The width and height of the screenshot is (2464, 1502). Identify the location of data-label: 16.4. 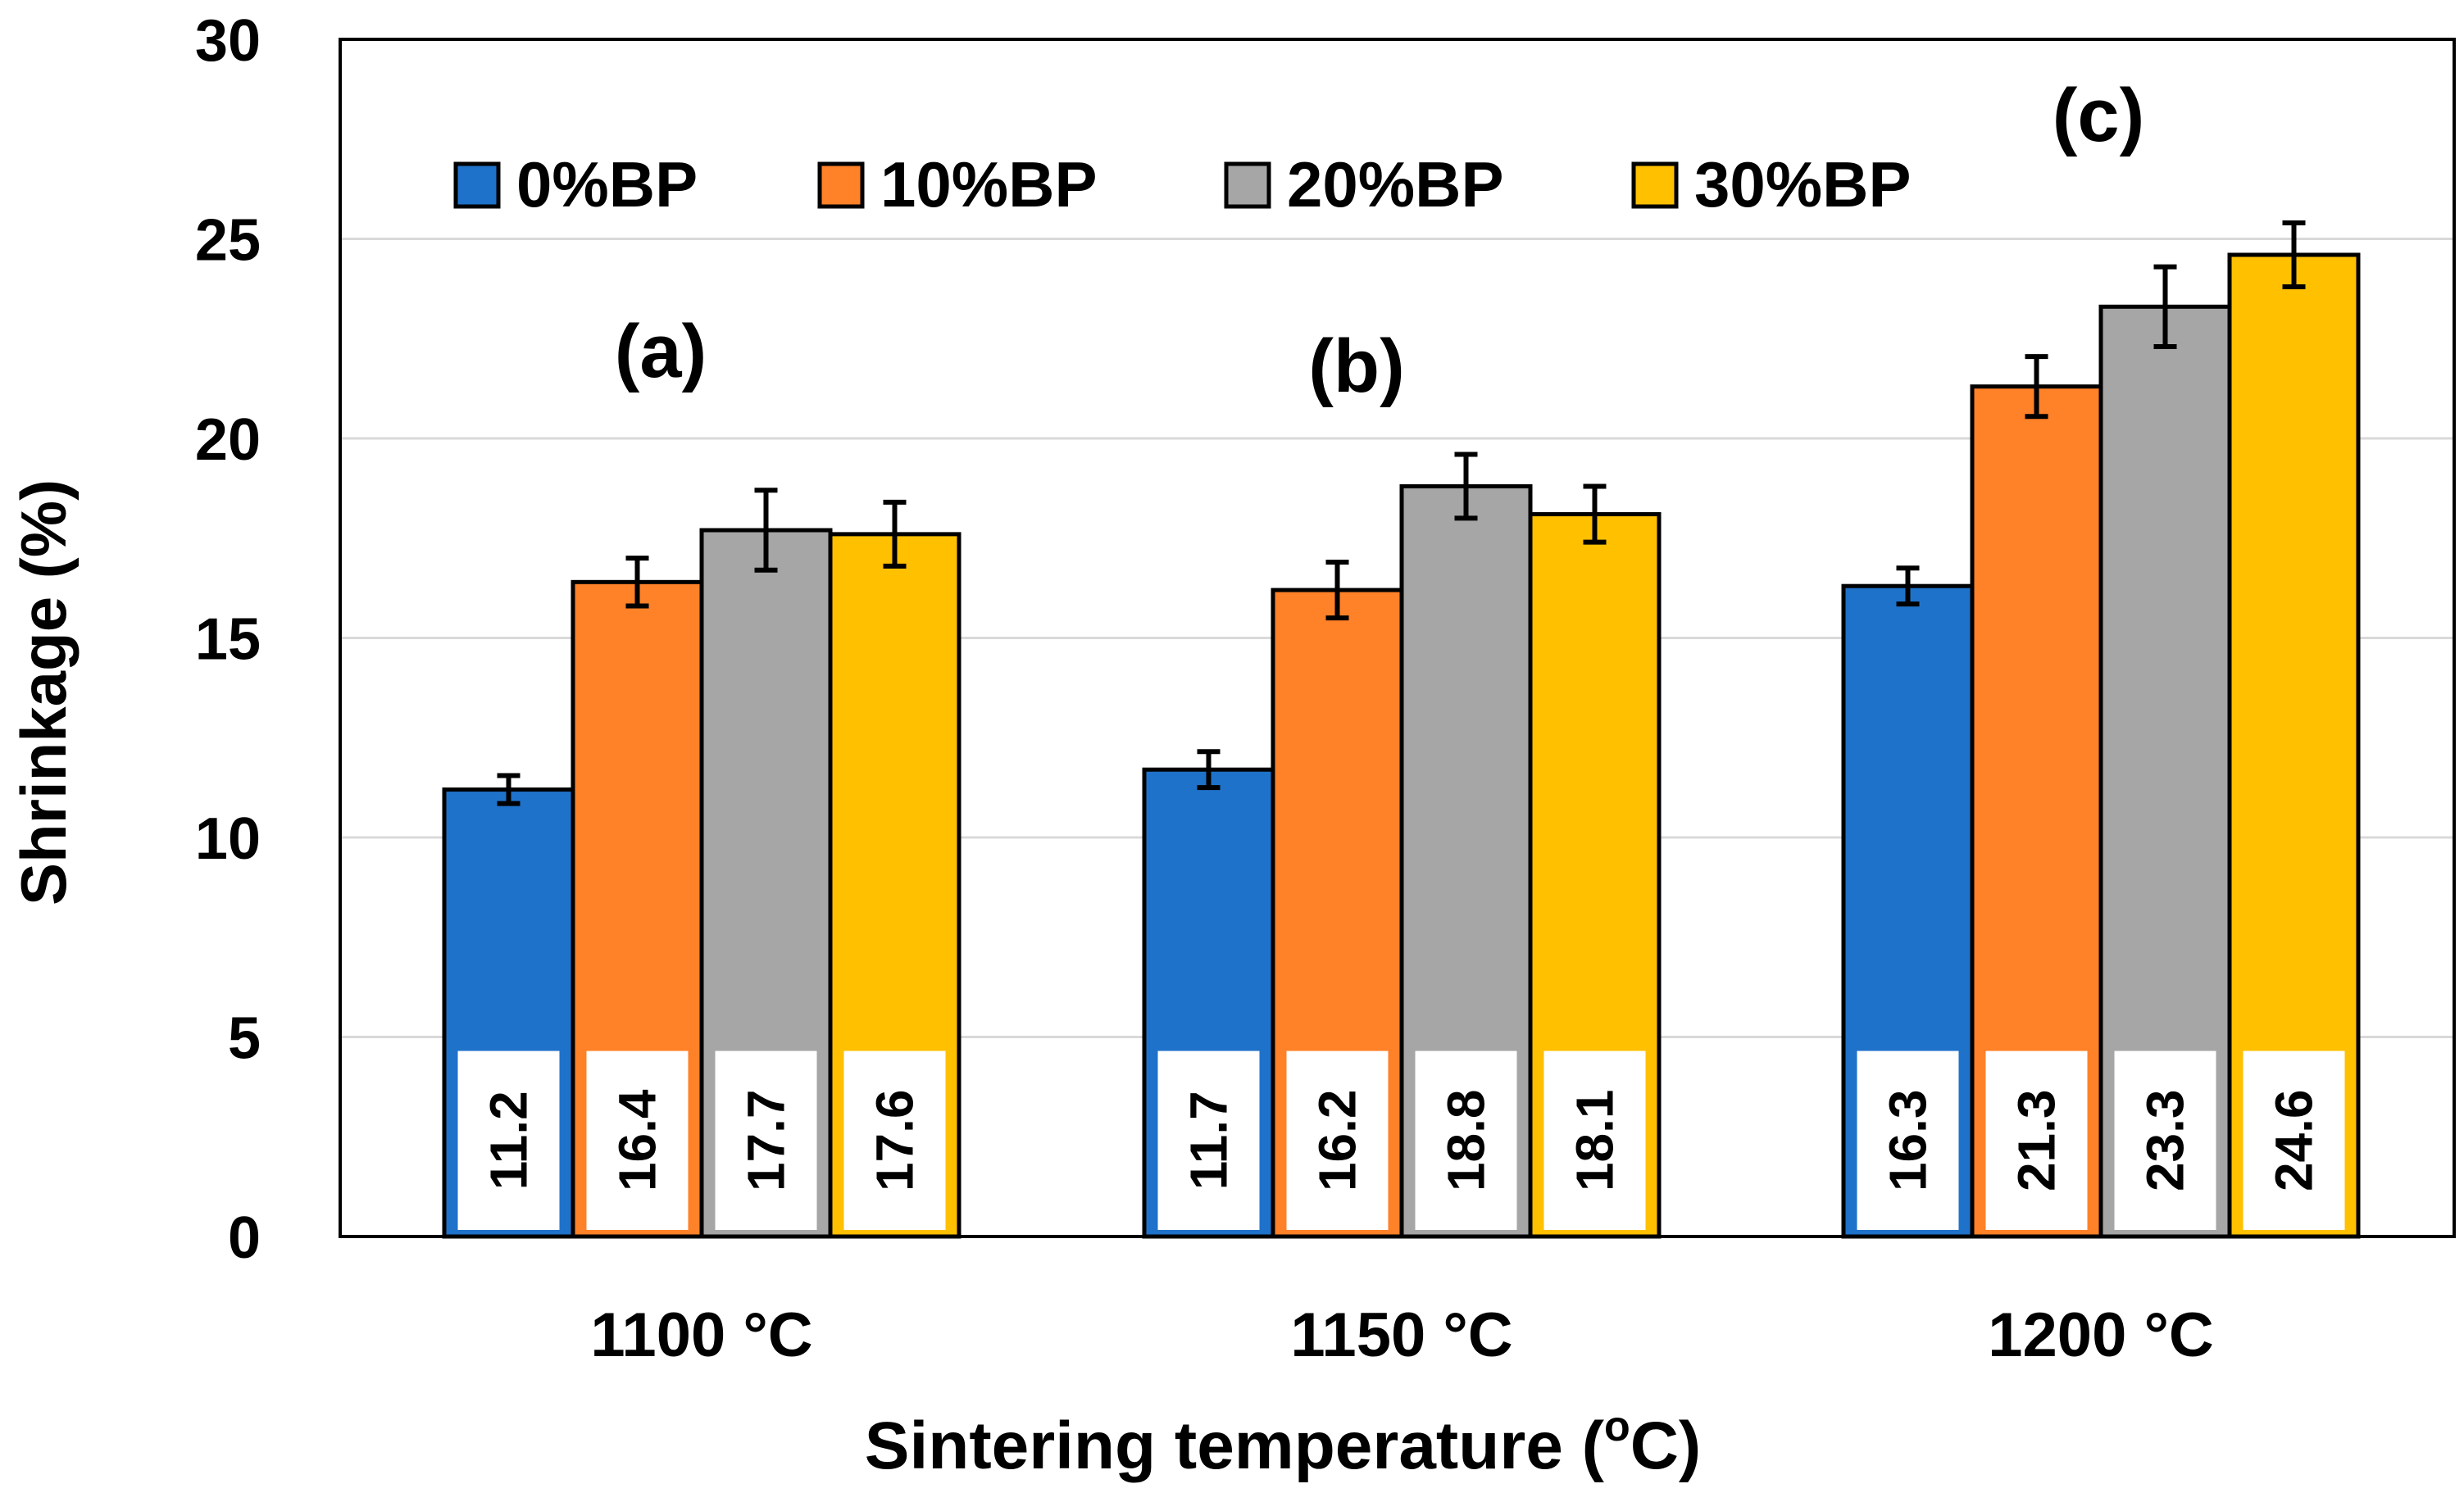
(638, 1140).